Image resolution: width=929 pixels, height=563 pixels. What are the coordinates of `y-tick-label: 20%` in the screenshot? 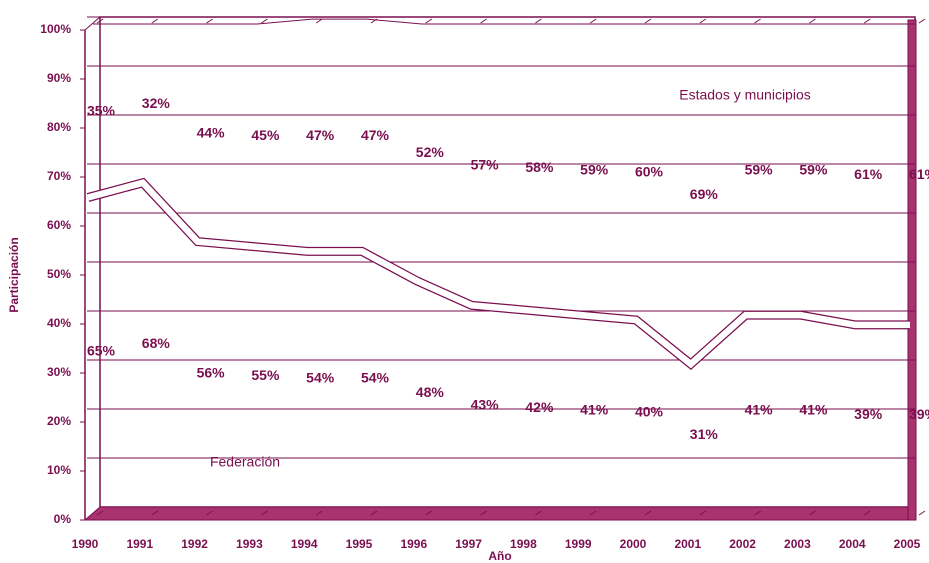 It's located at (59, 421).